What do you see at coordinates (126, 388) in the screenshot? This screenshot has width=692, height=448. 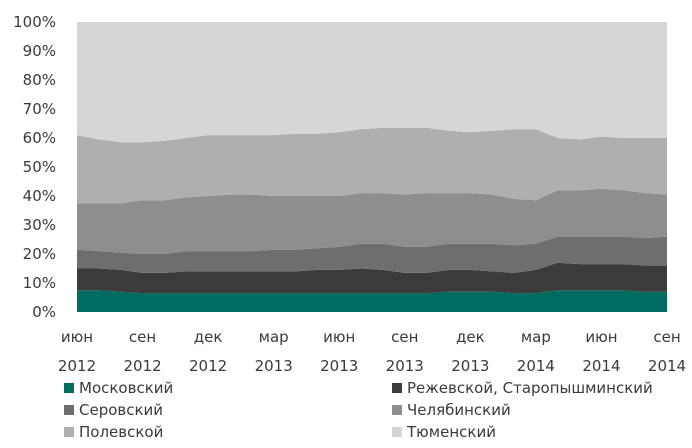 I see `legend-label: Московский` at bounding box center [126, 388].